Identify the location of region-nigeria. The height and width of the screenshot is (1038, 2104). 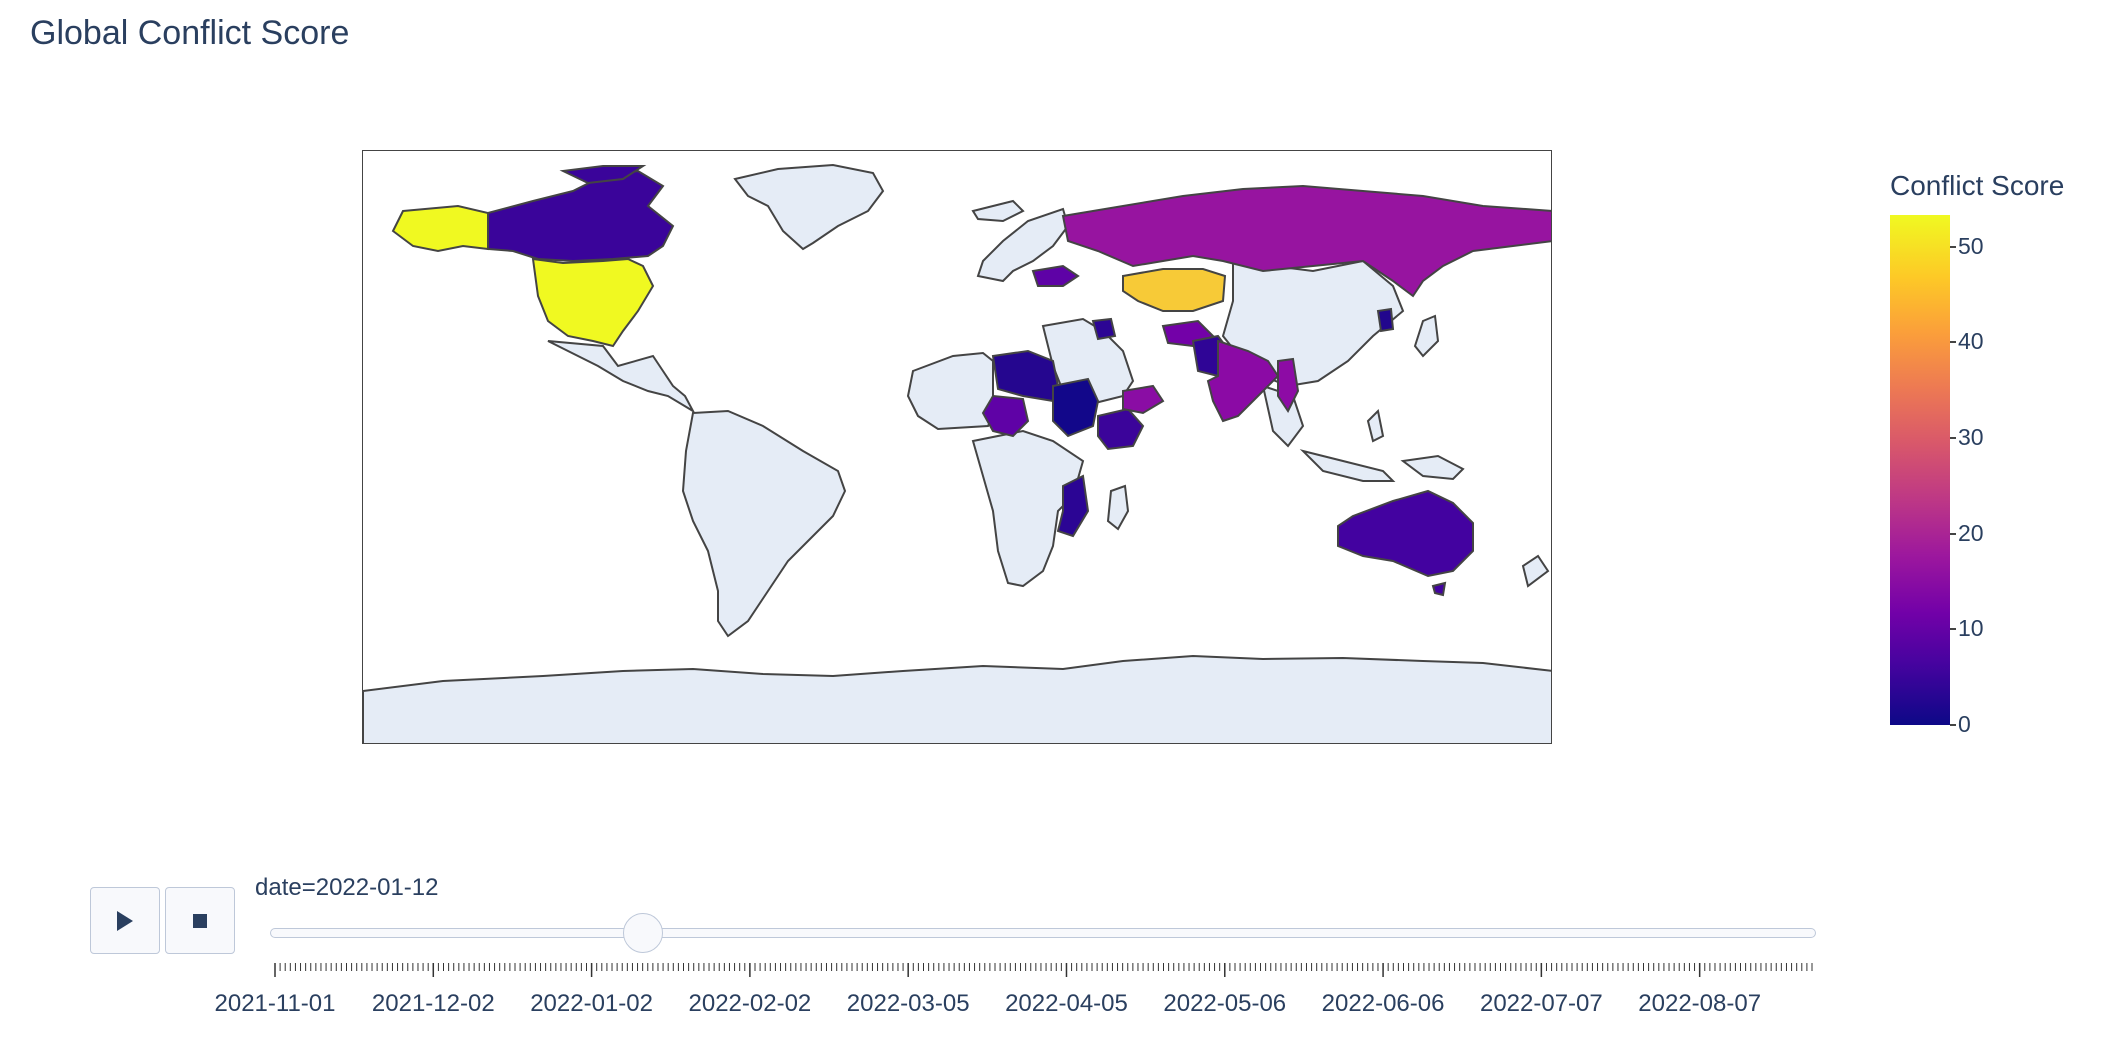
(1005, 416).